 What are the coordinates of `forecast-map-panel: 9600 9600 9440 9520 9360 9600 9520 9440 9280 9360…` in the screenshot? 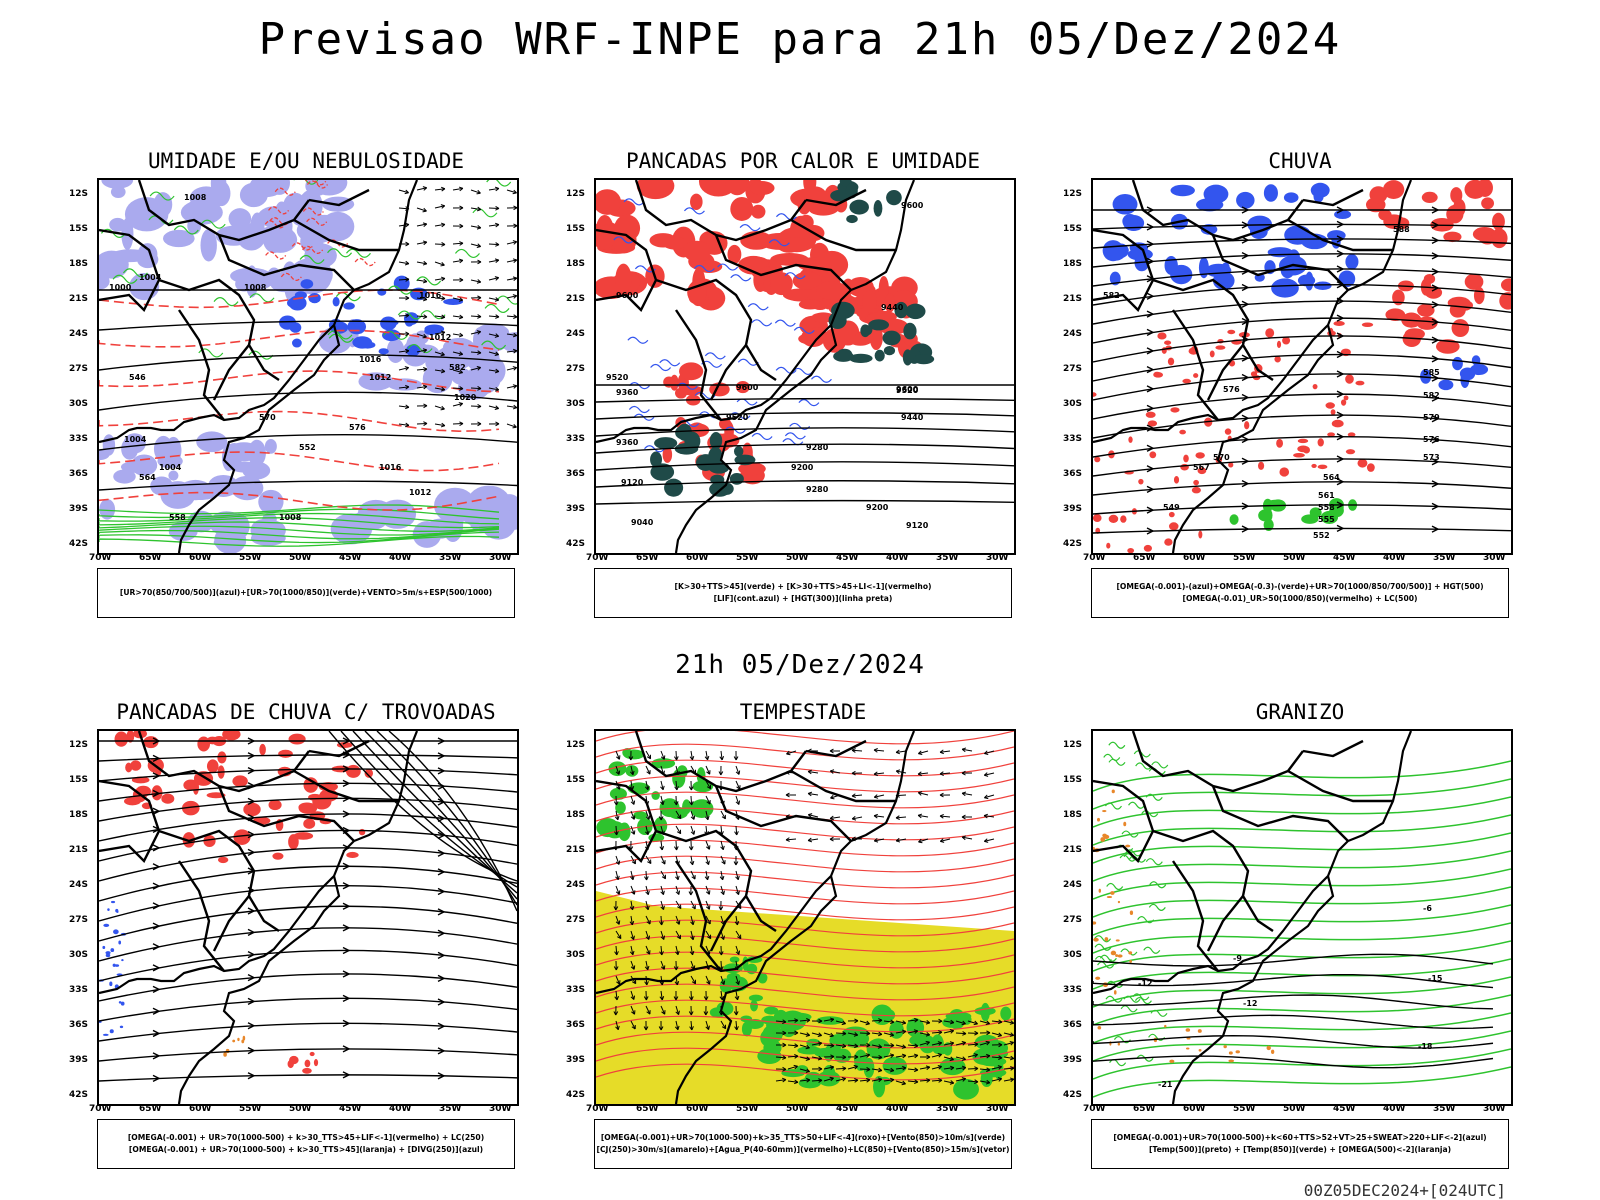 It's located at (805, 366).